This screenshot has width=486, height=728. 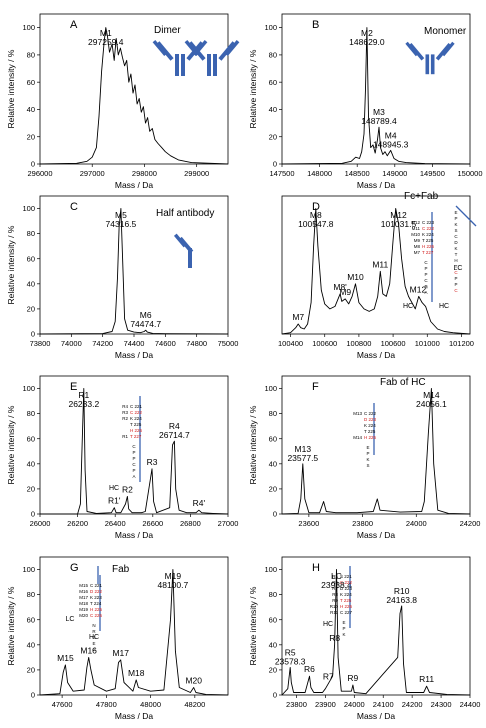 I want to click on site-tag: R5, so click(x=335, y=576).